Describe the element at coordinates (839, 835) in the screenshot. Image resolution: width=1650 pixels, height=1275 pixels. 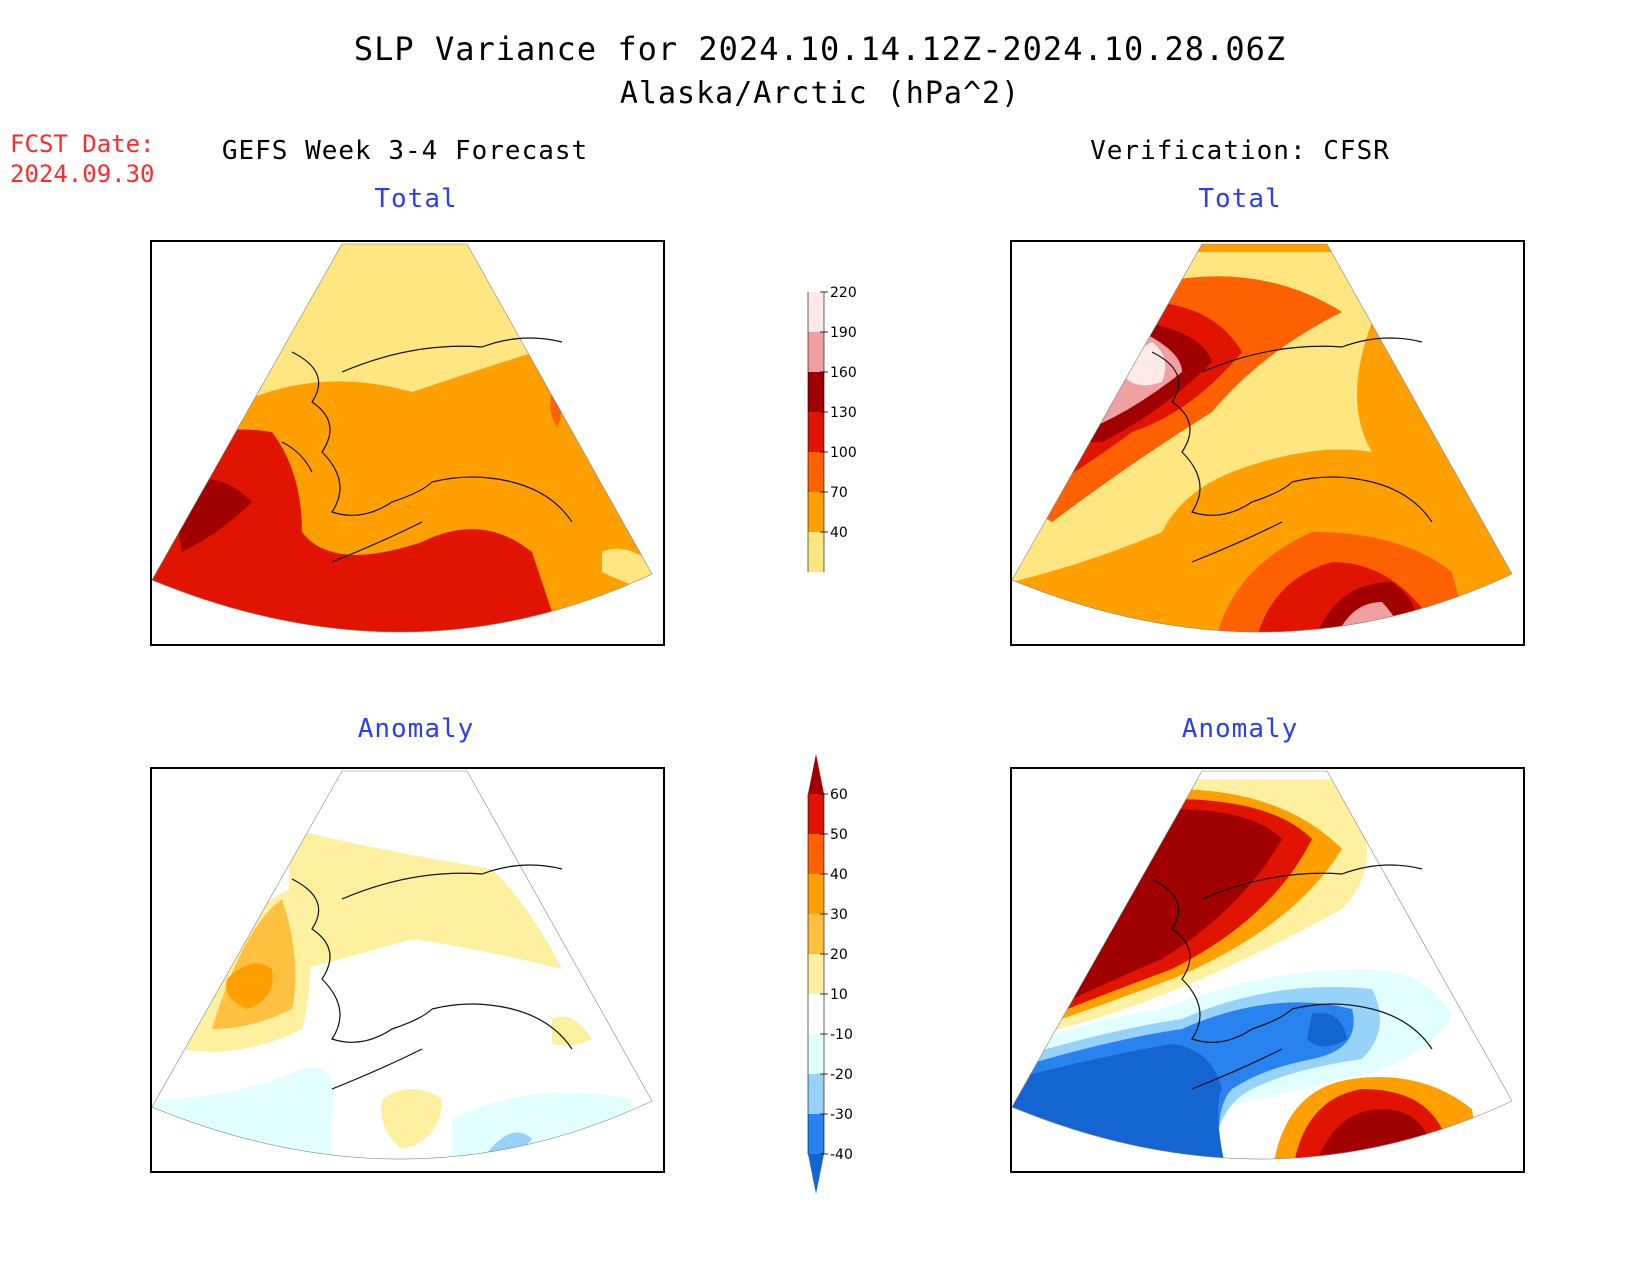
I see `anomaly-colorbar-tick-label: 50` at that location.